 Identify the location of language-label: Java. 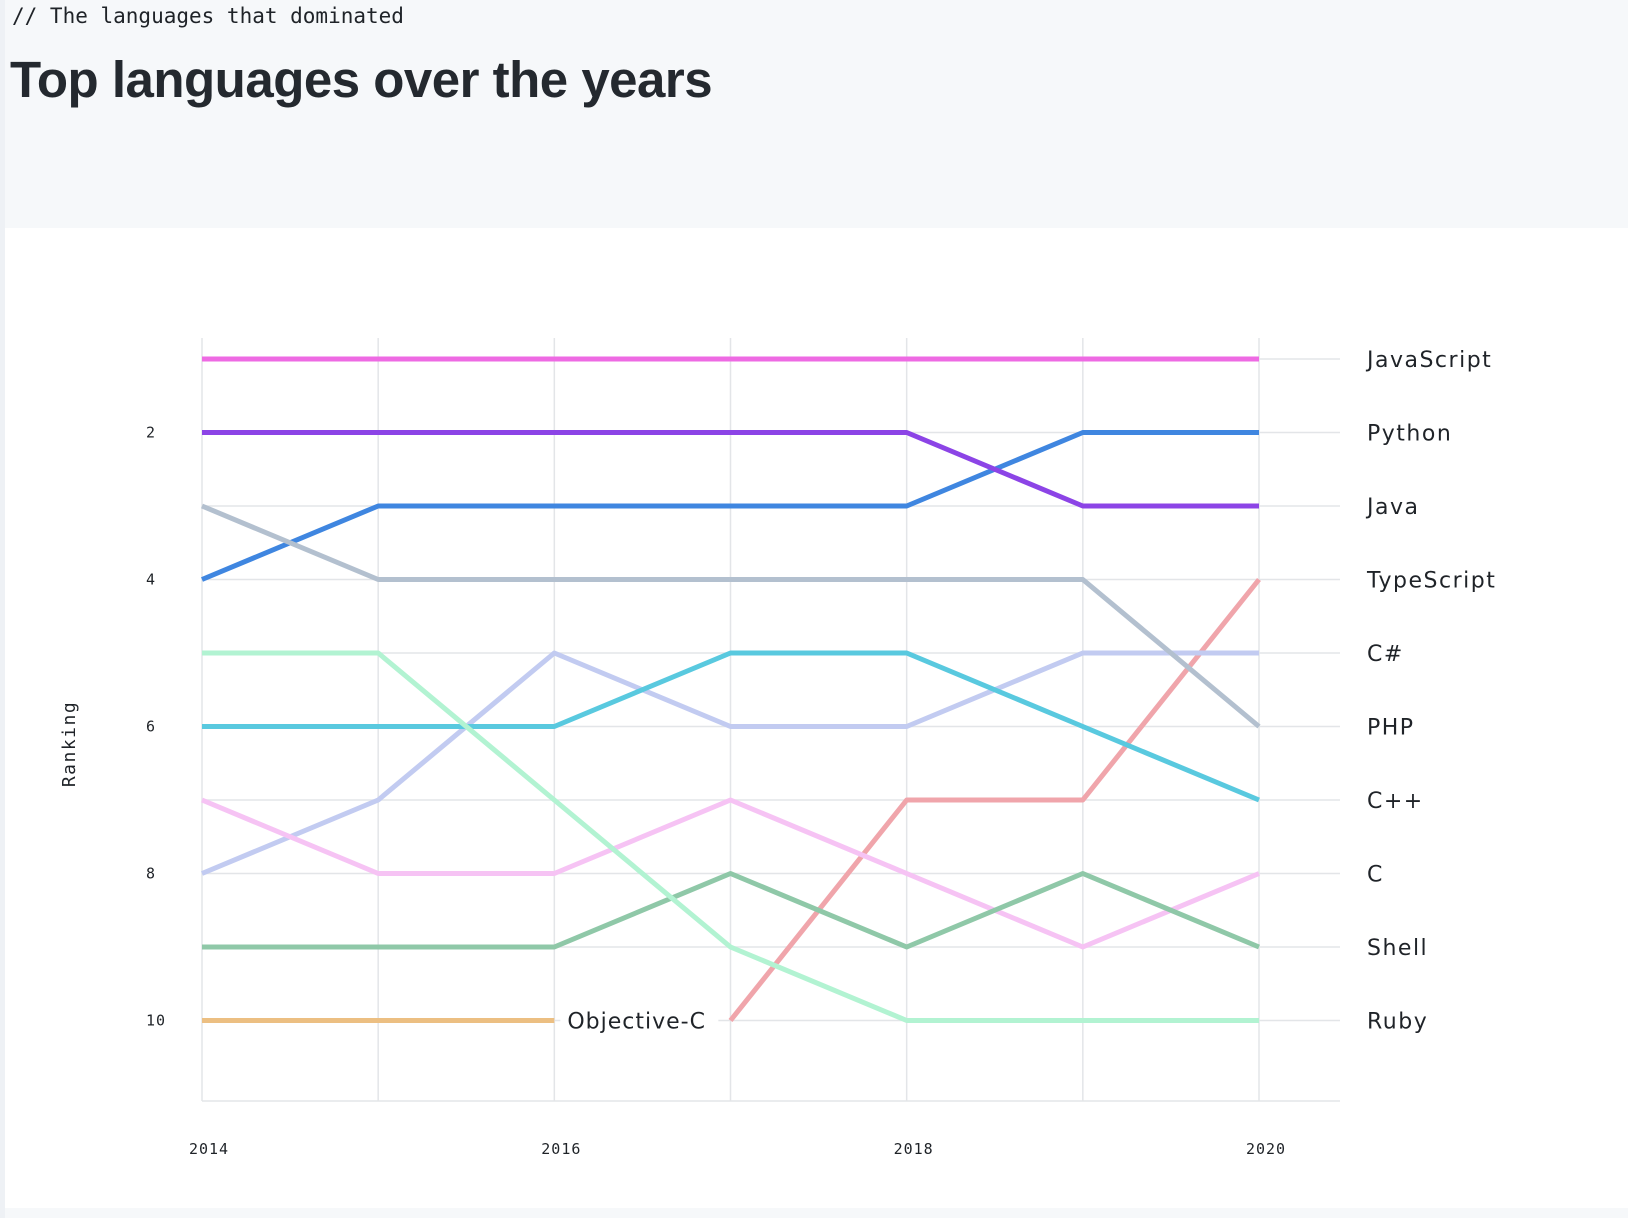
(1392, 507).